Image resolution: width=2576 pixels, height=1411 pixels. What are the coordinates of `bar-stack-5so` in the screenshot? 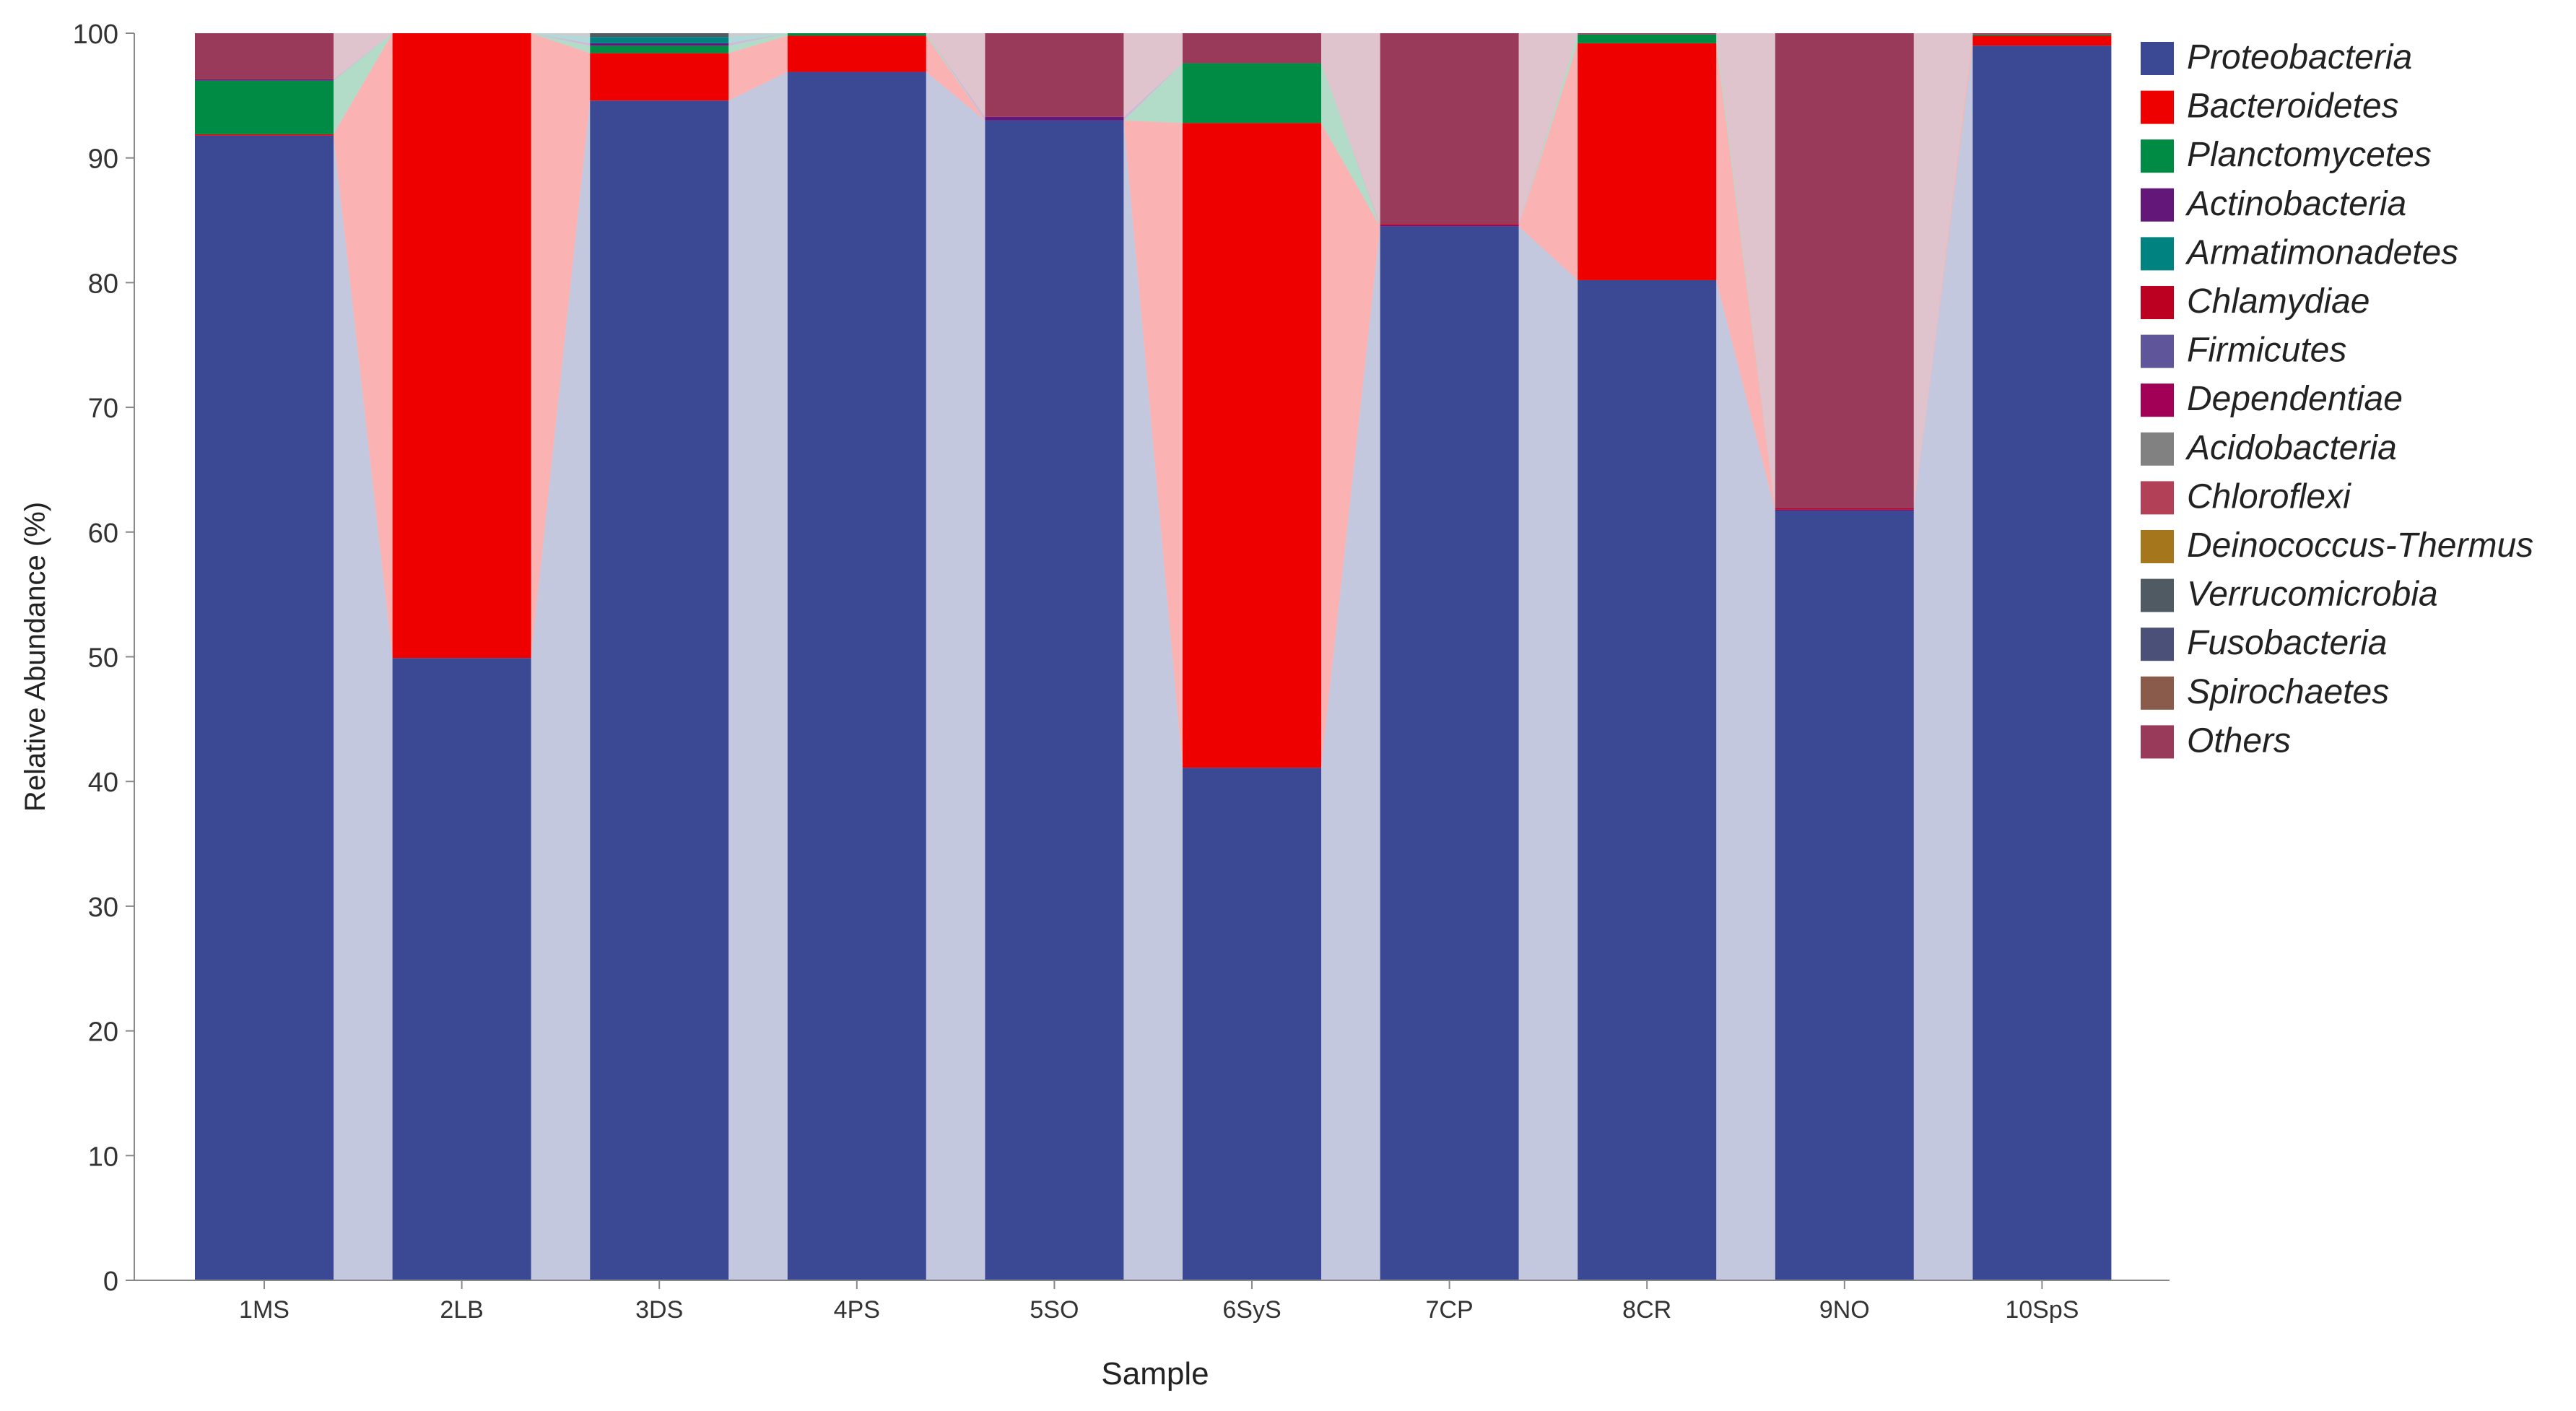 It's located at (1054, 656).